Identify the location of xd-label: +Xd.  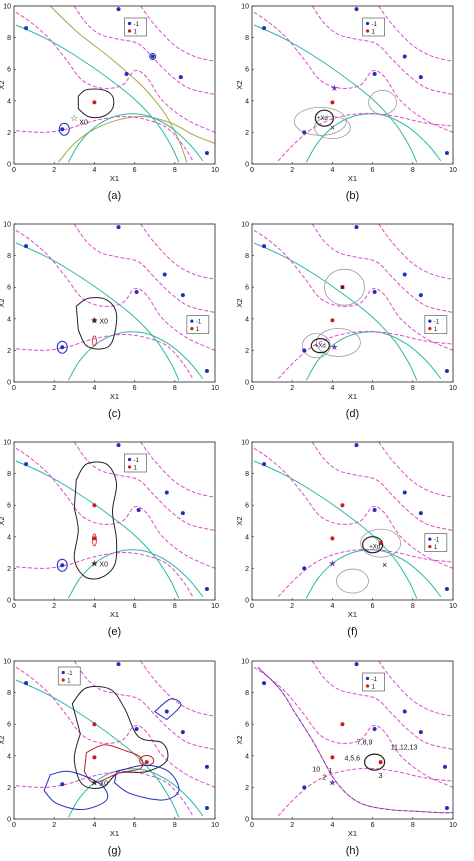
(322, 119).